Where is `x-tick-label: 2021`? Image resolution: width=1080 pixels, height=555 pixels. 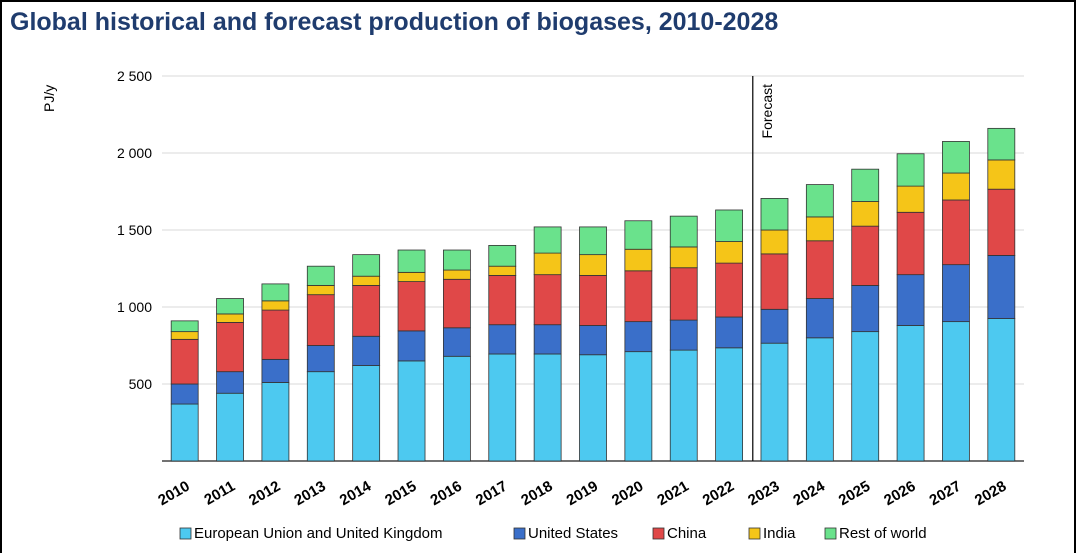
x-tick-label: 2021 is located at coordinates (672, 493).